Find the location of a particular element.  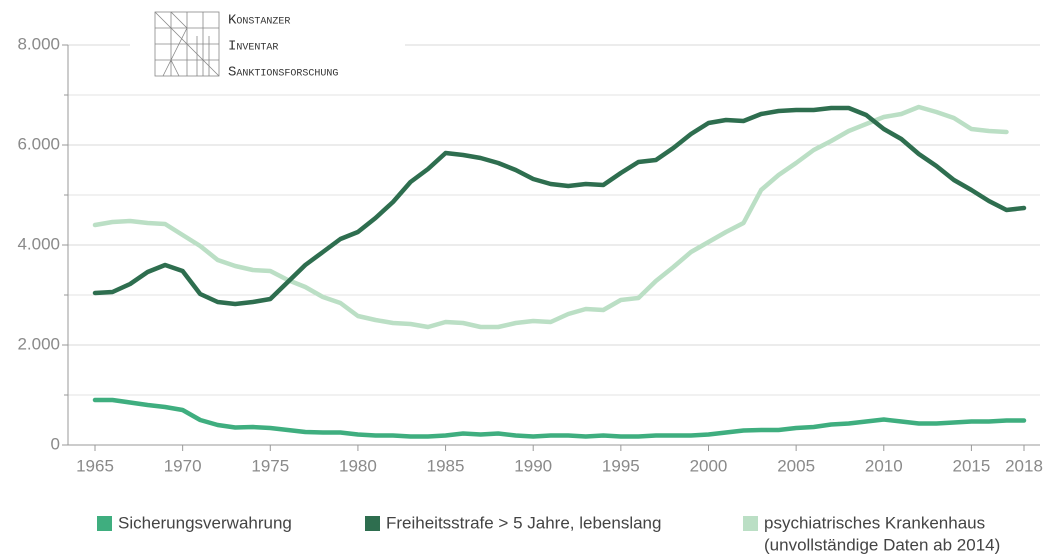

y-tick-label: 4.000 is located at coordinates (38, 243).